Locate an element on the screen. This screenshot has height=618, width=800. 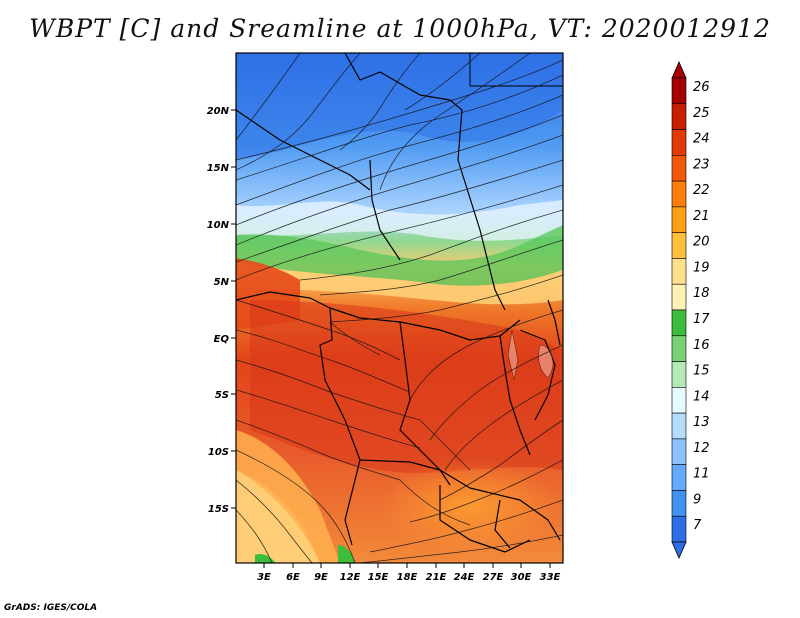
lon-label-21e: 21E is located at coordinates (436, 577).